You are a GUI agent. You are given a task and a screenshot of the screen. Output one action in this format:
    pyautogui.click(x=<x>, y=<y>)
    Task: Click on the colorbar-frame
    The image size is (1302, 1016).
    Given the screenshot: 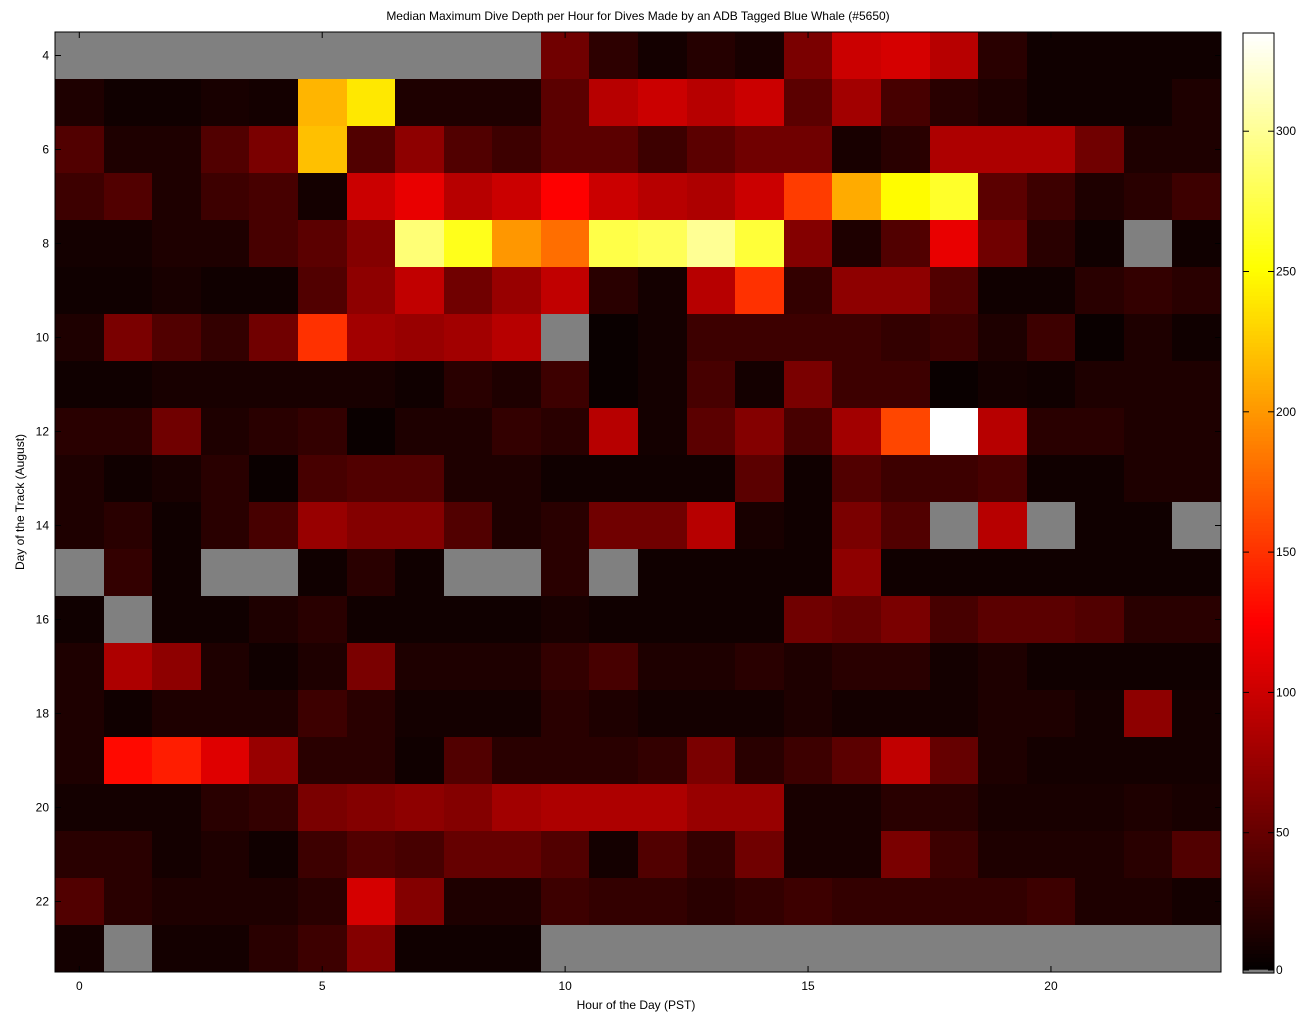 What is the action you would take?
    pyautogui.click(x=1258, y=503)
    